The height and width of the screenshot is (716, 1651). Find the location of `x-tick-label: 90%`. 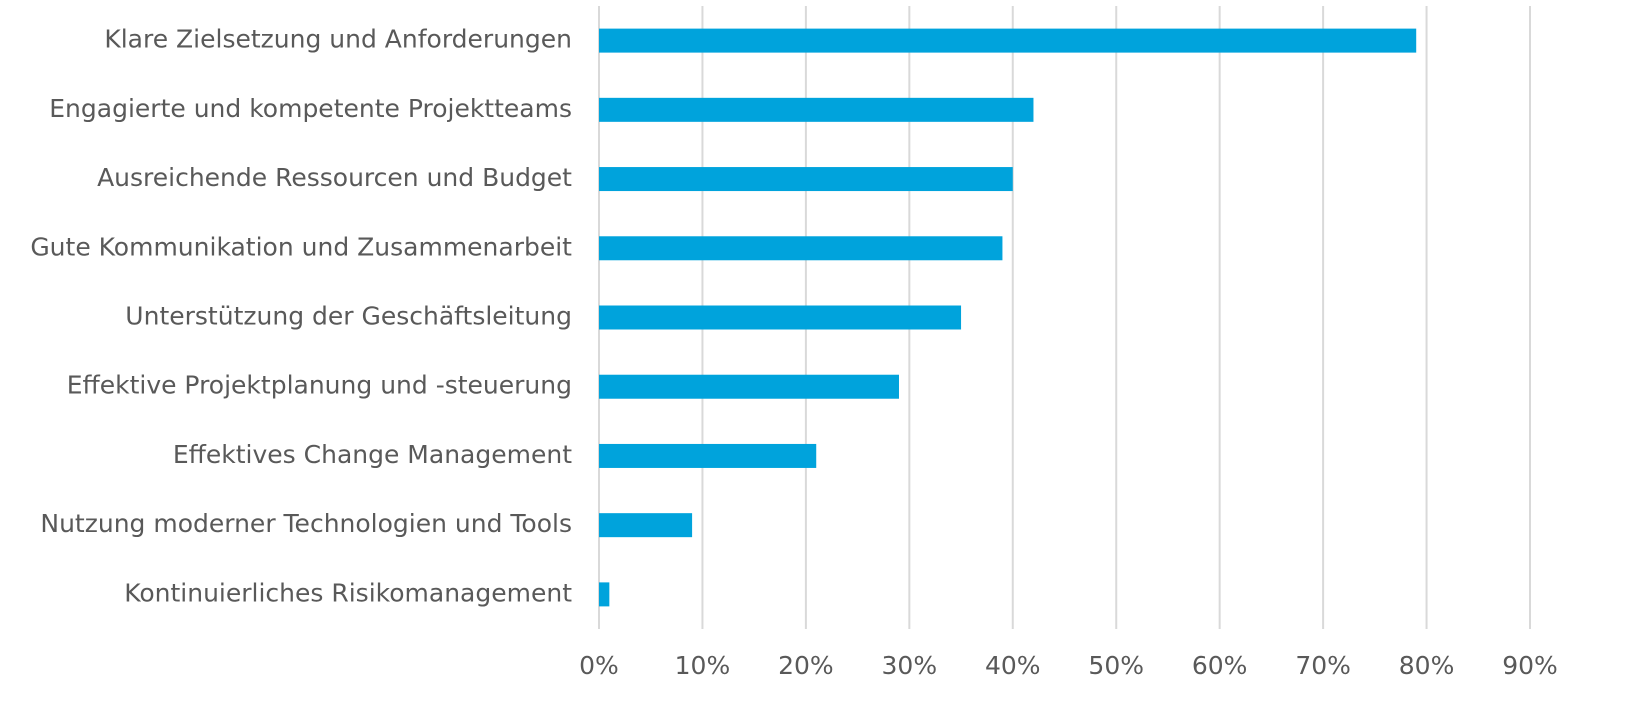

x-tick-label: 90% is located at coordinates (1530, 665).